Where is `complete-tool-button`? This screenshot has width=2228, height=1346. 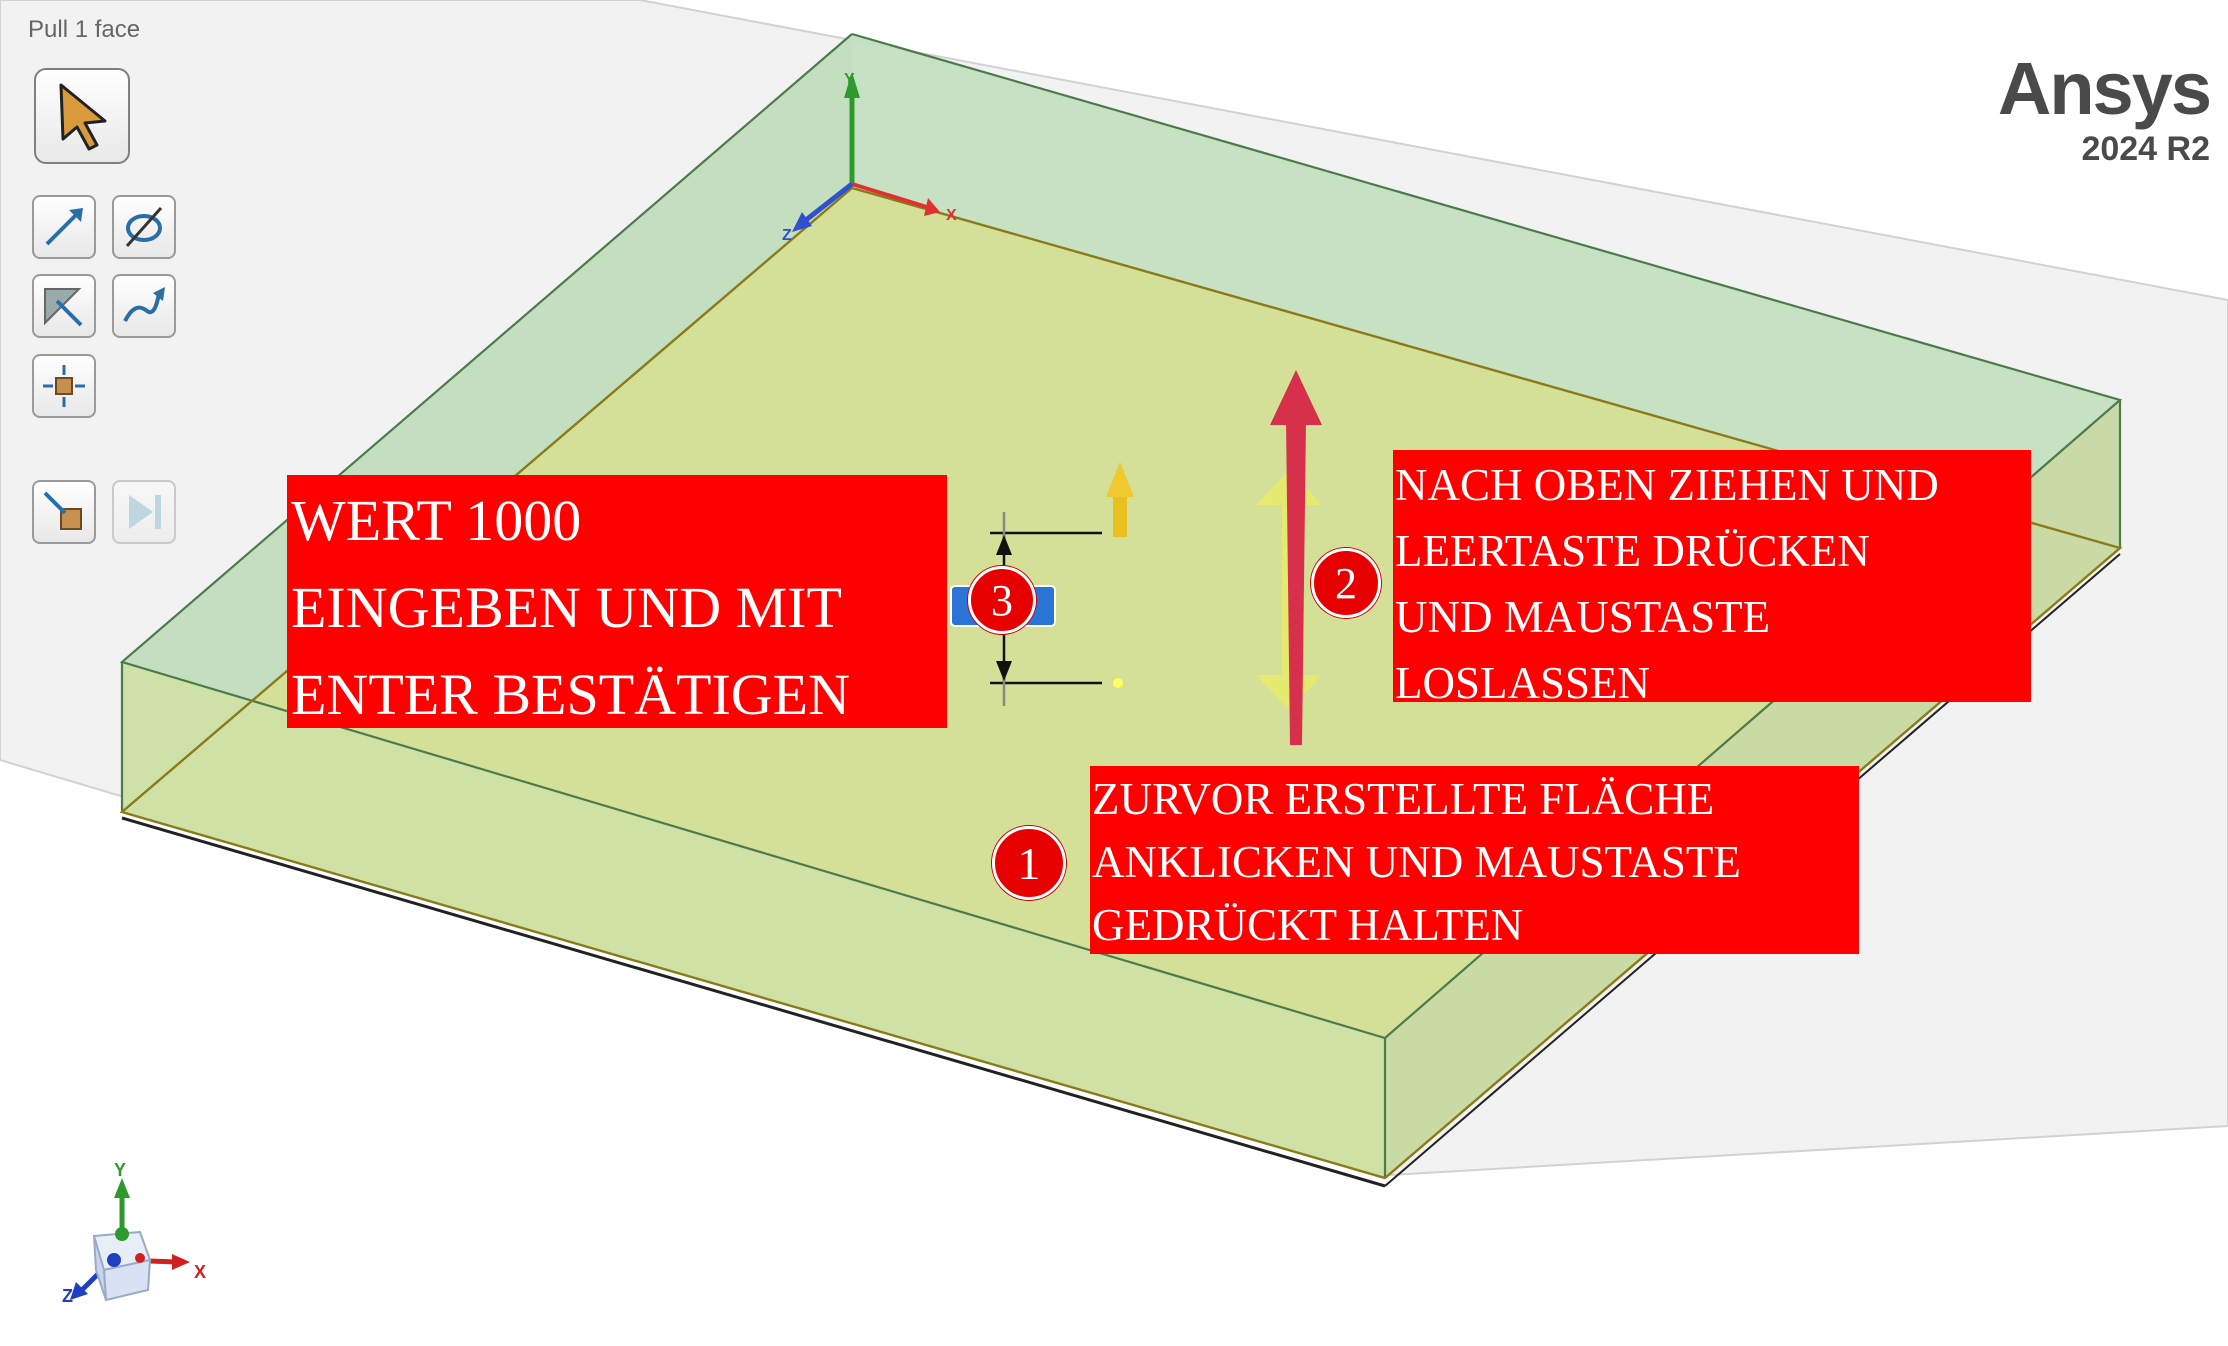
complete-tool-button is located at coordinates (64, 512).